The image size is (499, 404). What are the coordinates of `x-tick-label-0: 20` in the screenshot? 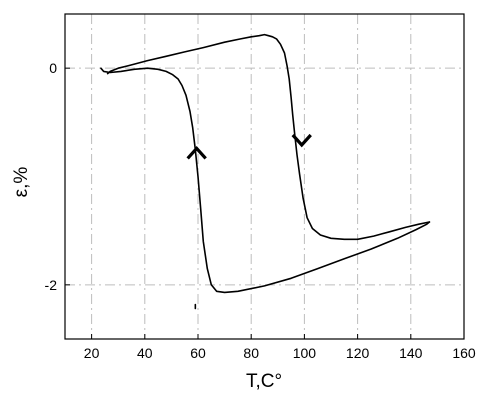 It's located at (92, 353).